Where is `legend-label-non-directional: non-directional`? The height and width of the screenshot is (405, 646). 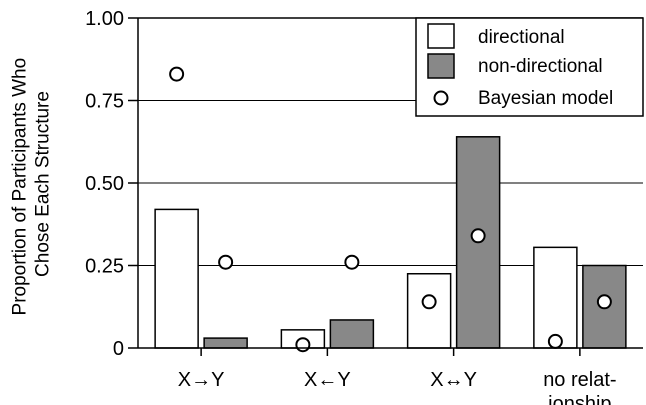 legend-label-non-directional: non-directional is located at coordinates (540, 66).